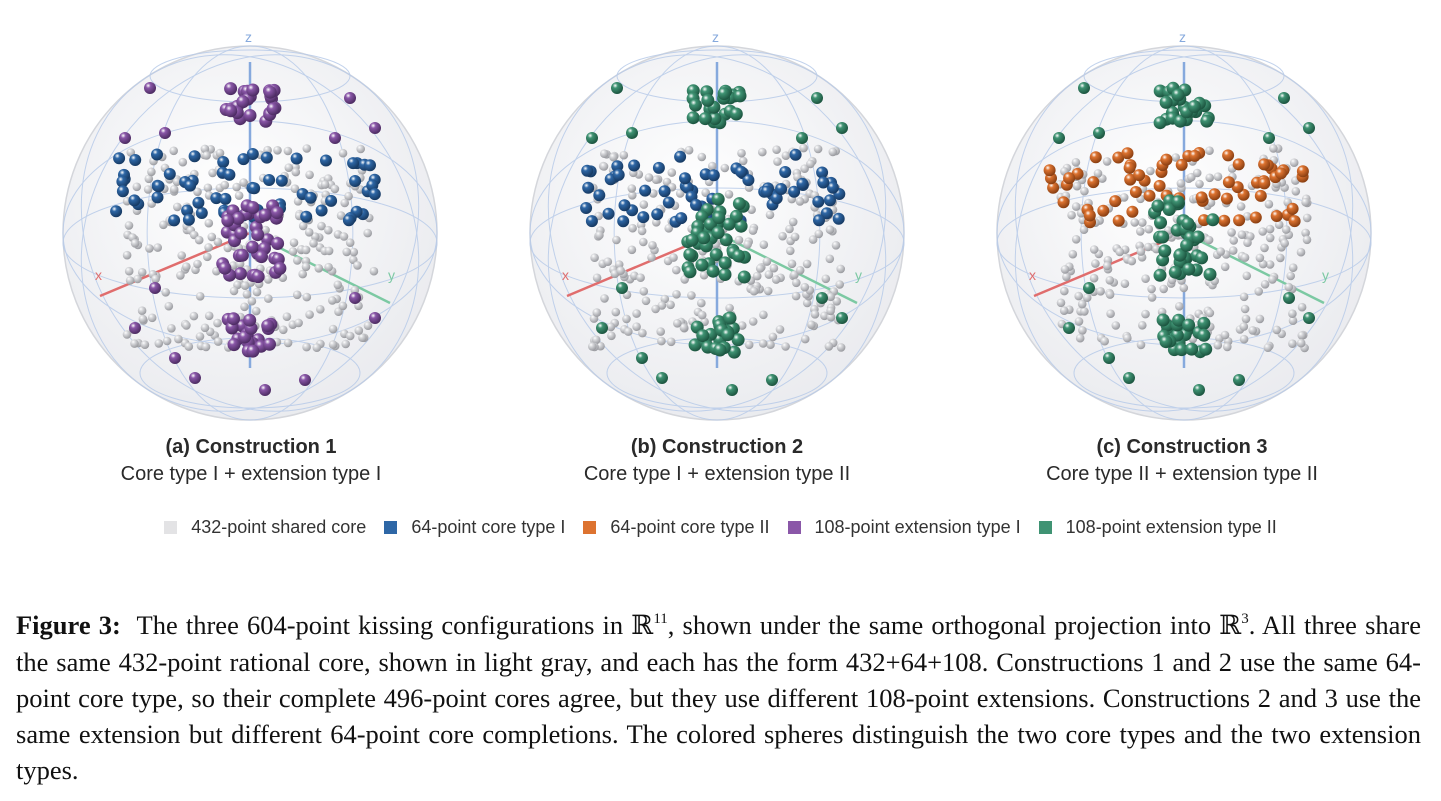  I want to click on sphere-plot-construction-1: x y z, so click(250, 225).